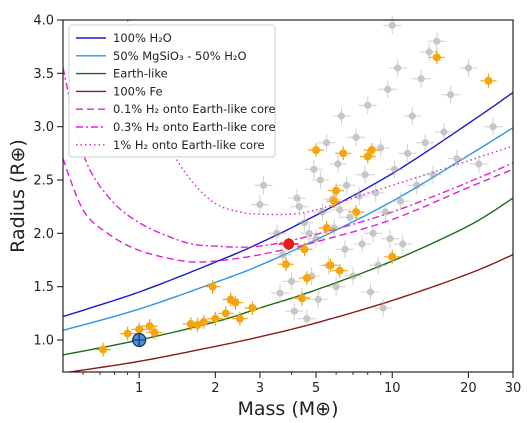 The image size is (527, 423). I want to click on y-tick-label: 1.5, so click(43, 287).